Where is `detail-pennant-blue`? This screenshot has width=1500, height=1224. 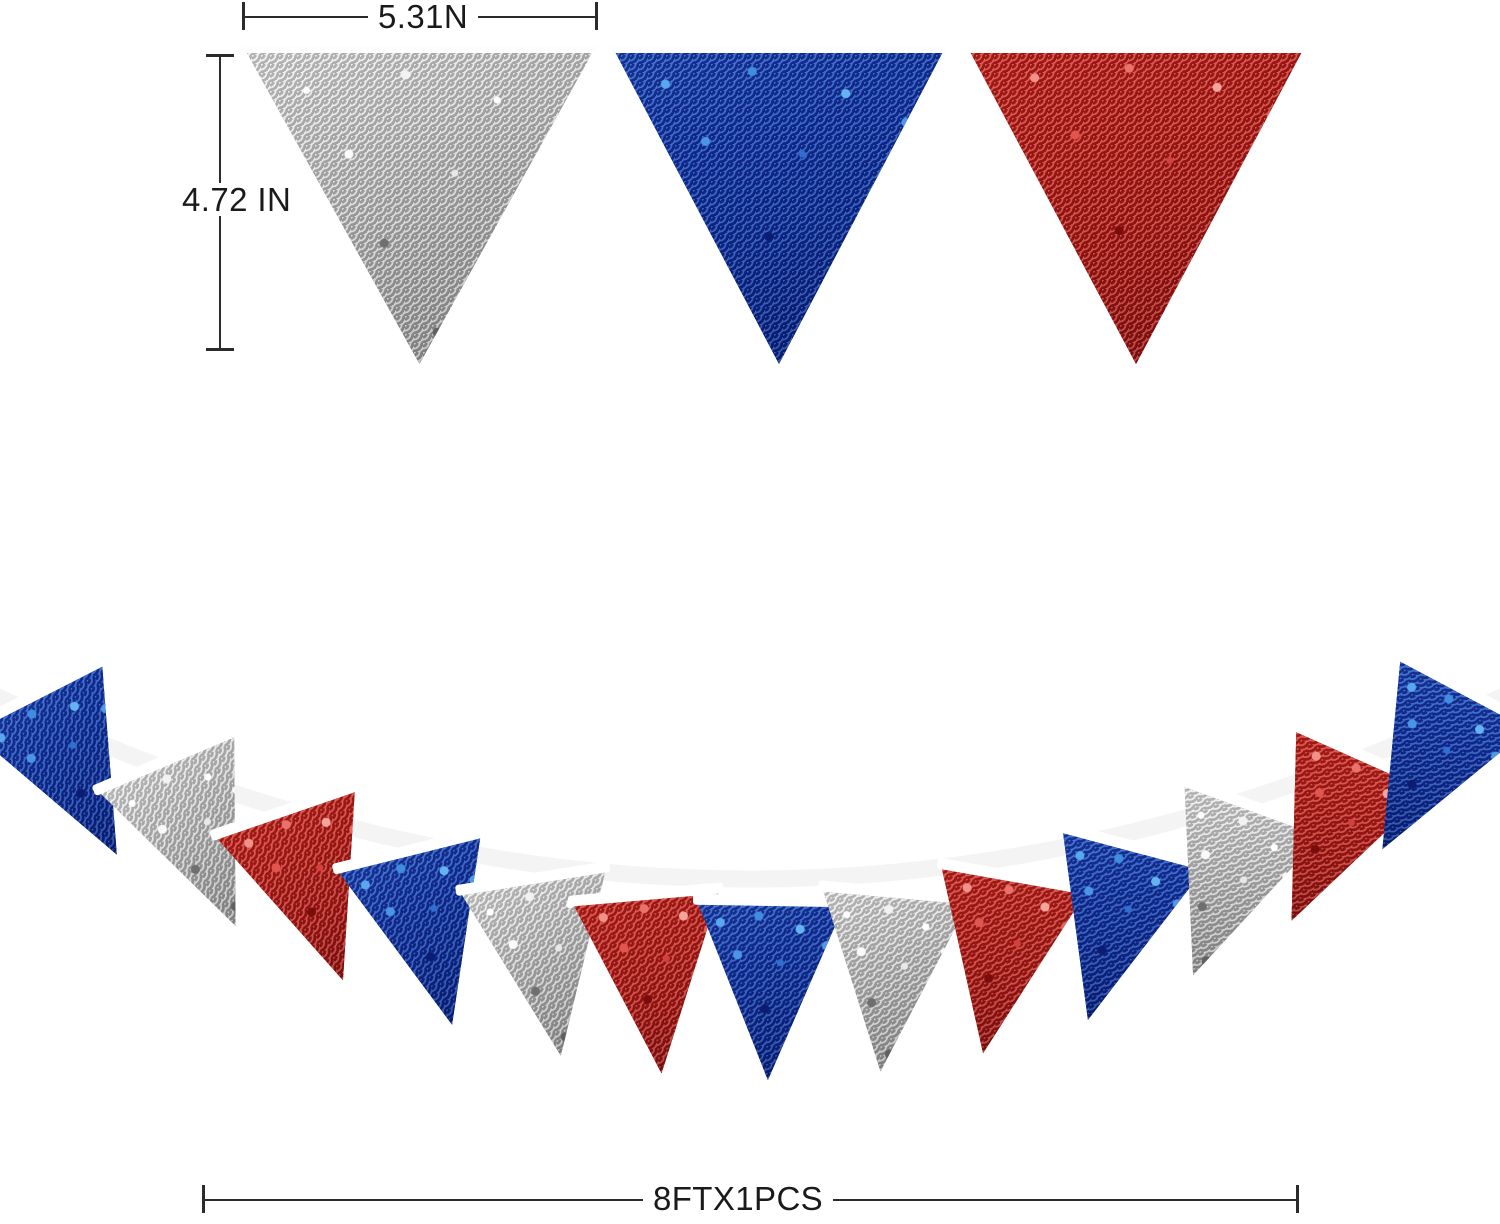 detail-pennant-blue is located at coordinates (779, 205).